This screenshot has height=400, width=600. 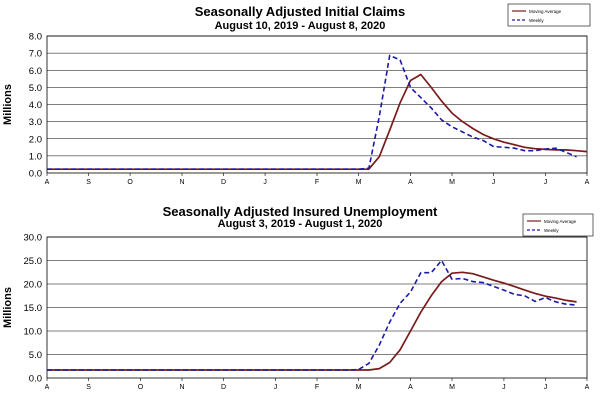 I want to click on chart2-x-tick-label: F, so click(x=317, y=387).